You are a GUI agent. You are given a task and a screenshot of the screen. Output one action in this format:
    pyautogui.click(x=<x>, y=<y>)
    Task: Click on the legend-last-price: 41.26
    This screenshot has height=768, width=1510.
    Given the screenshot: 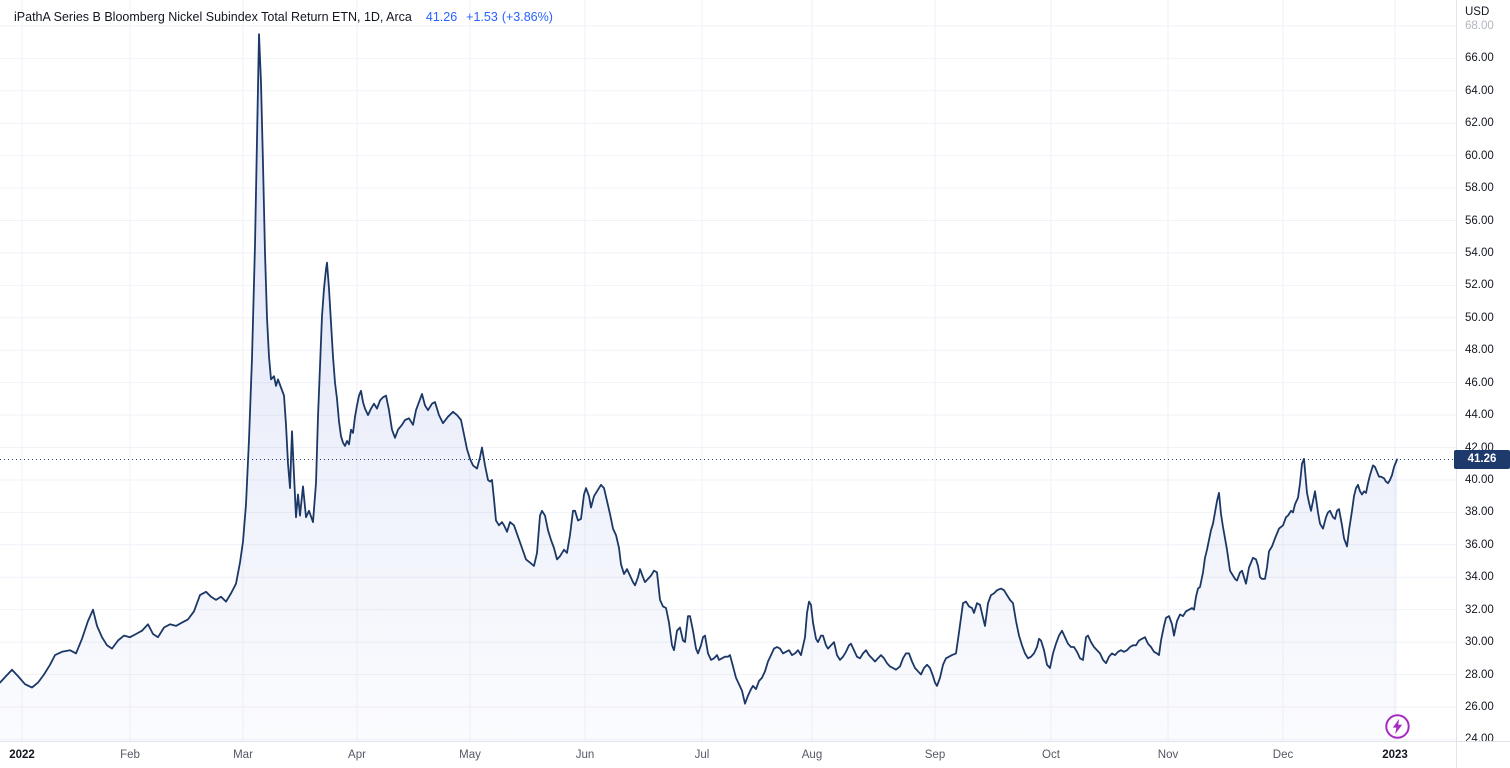 What is the action you would take?
    pyautogui.click(x=441, y=17)
    